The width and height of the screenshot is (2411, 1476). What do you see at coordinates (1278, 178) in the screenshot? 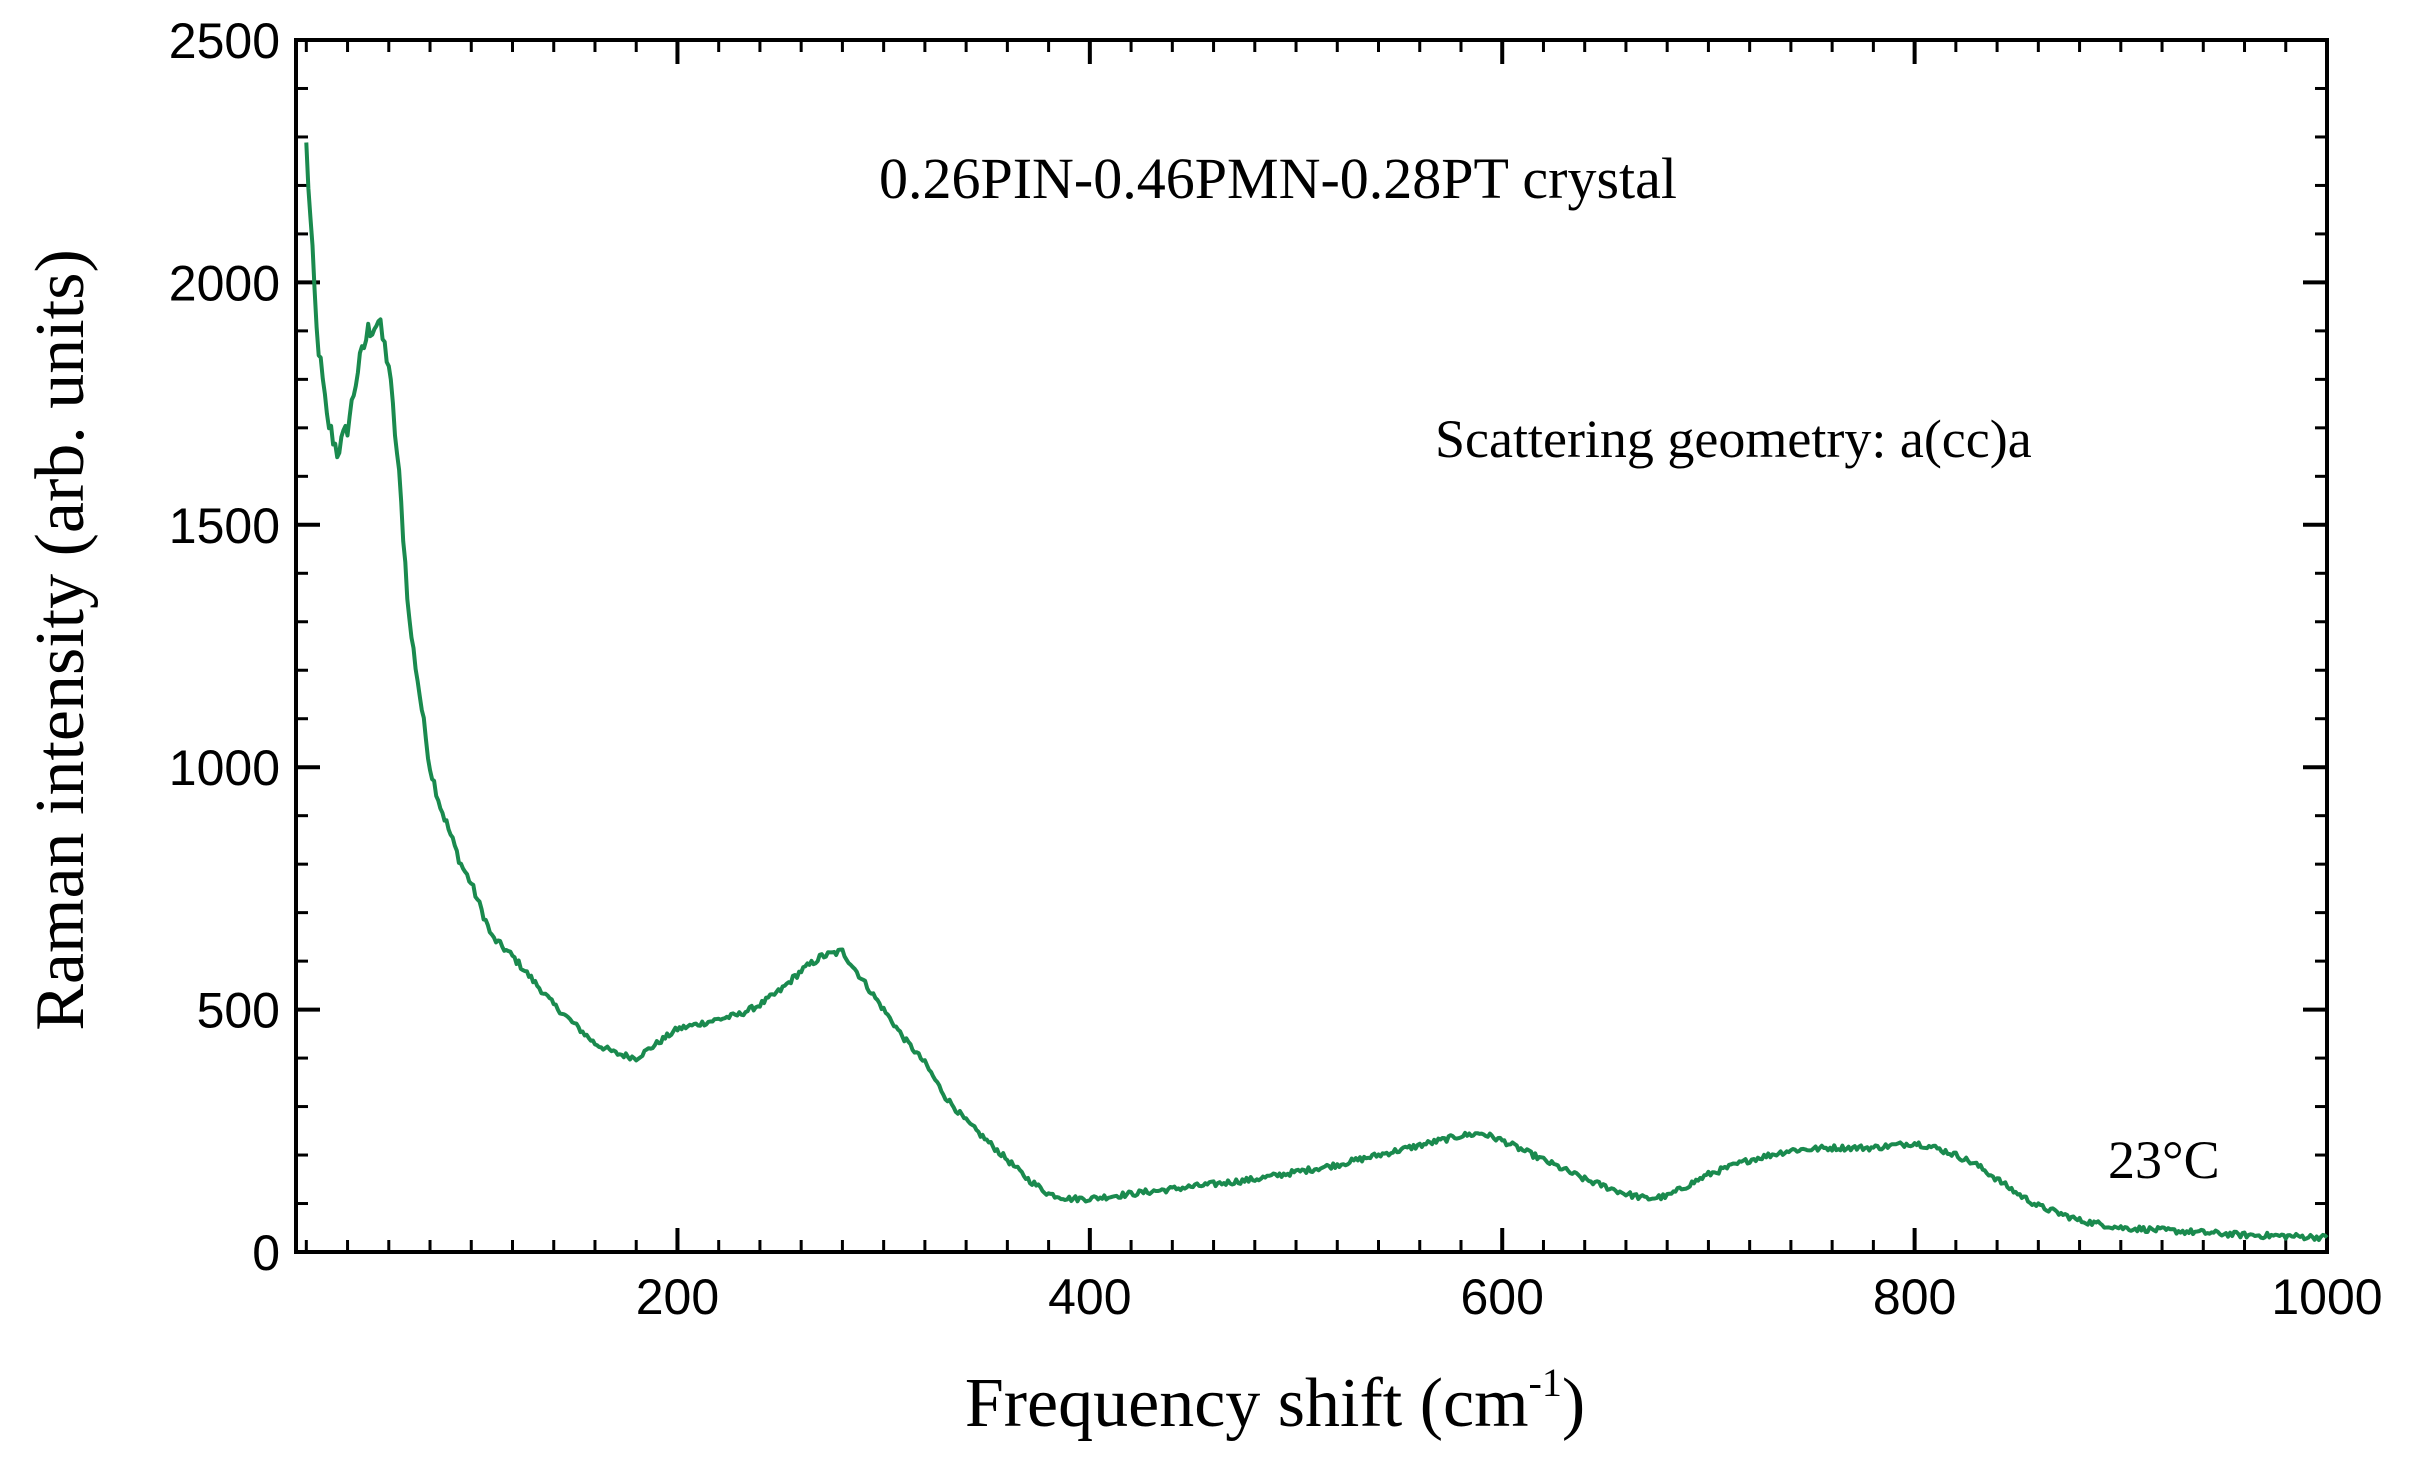
I see `chart-title: 0.26PIN-0.46PMN-0.28PT crystal` at bounding box center [1278, 178].